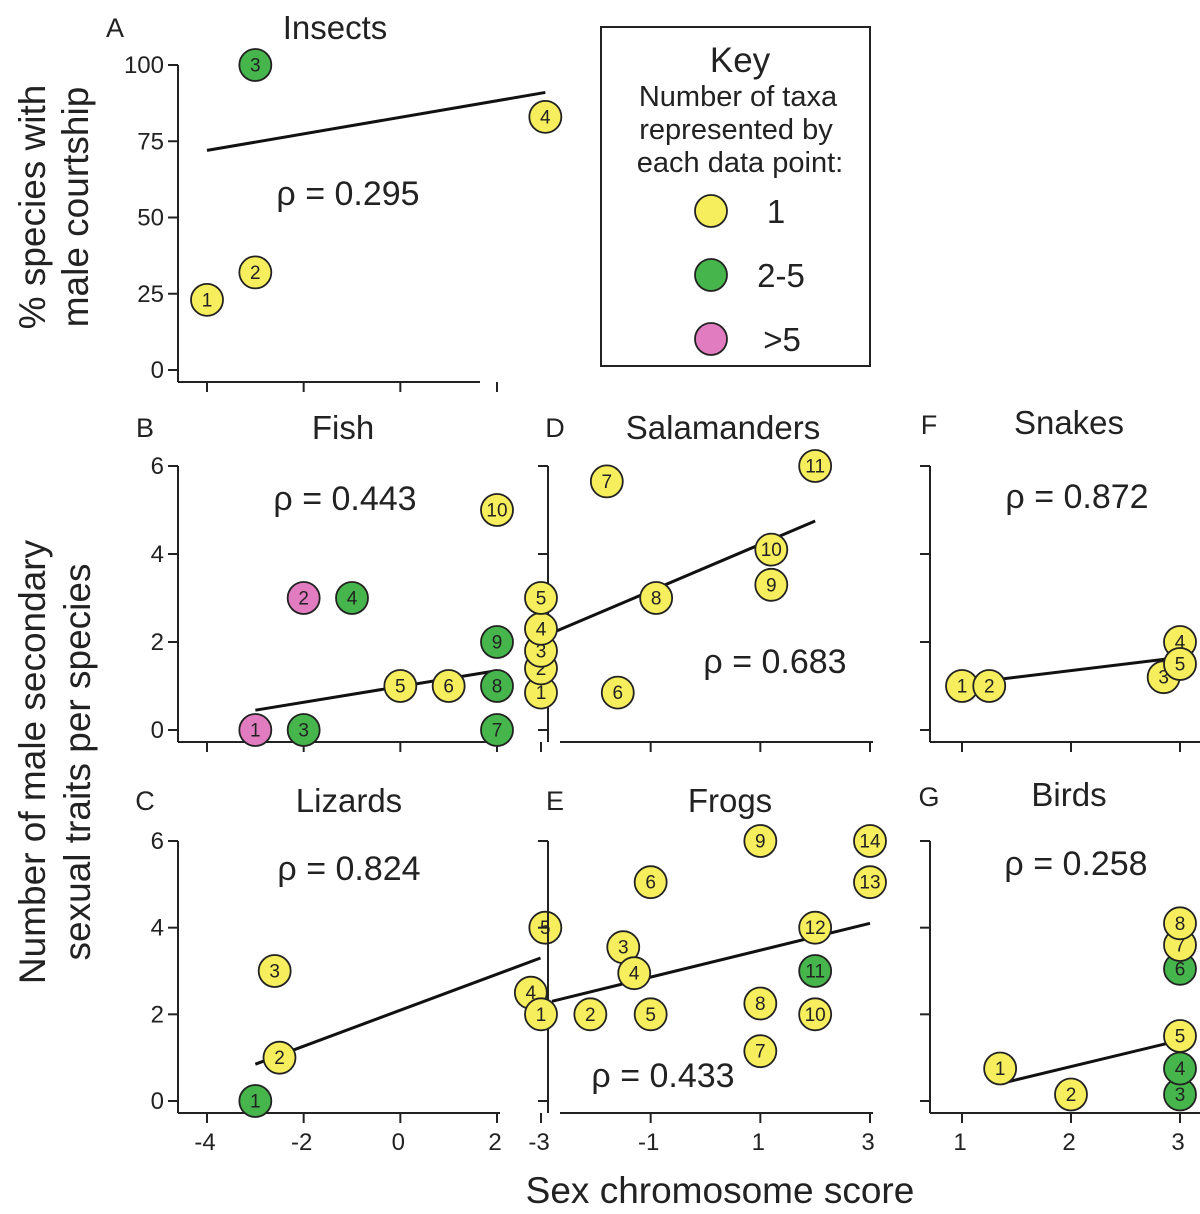 The height and width of the screenshot is (1214, 1200). What do you see at coordinates (32, 207) in the screenshot?
I see `y-axis-title-top-line1: % species with` at bounding box center [32, 207].